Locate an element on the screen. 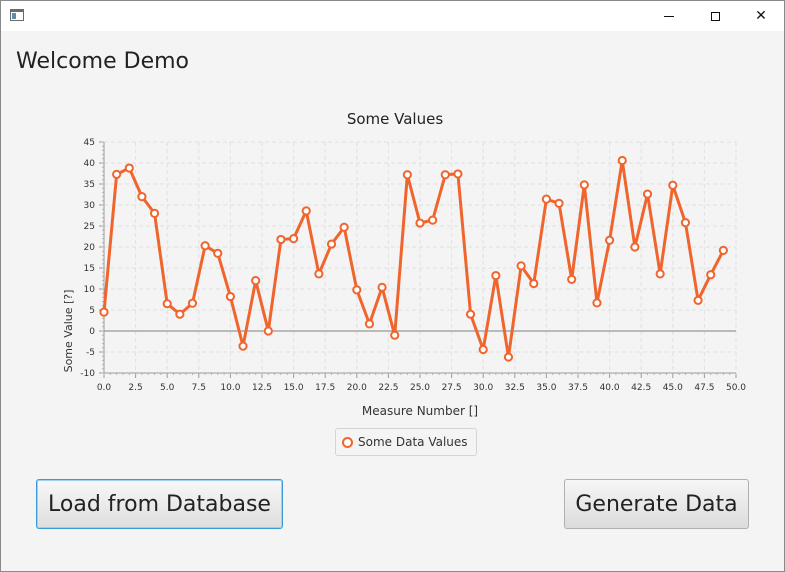 Image resolution: width=785 pixels, height=572 pixels. x-tick-label: 37.5 is located at coordinates (578, 388).